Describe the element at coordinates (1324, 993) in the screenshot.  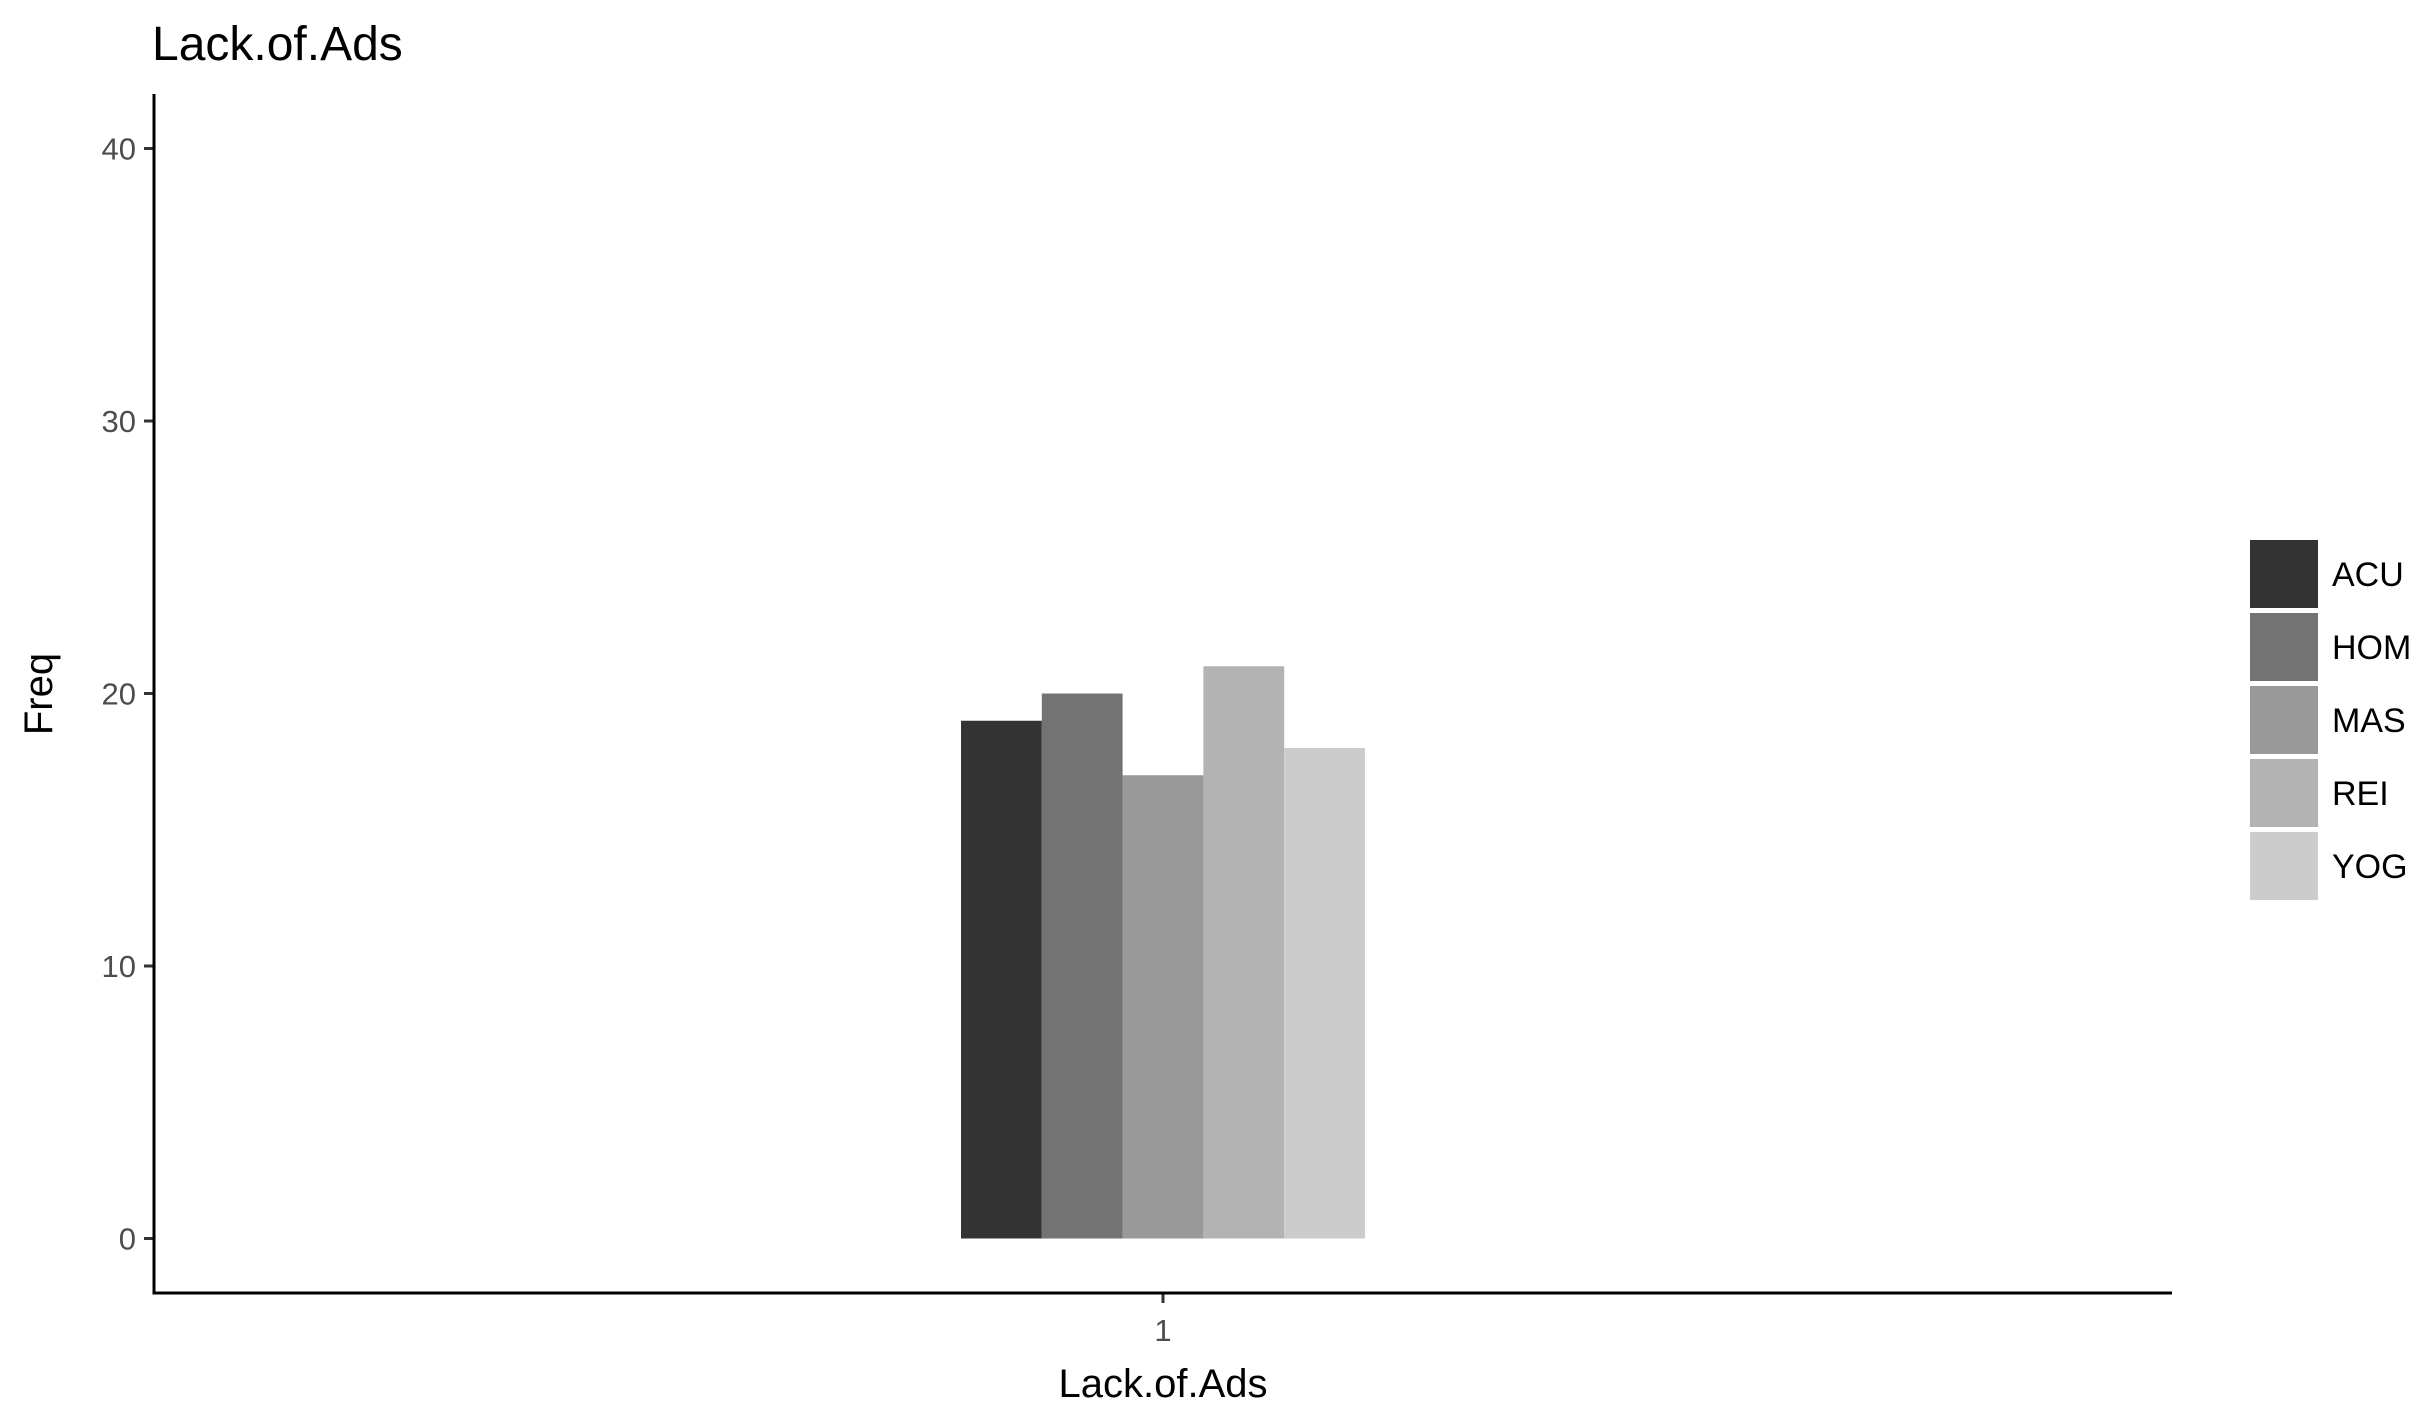
I see `bar-yog` at that location.